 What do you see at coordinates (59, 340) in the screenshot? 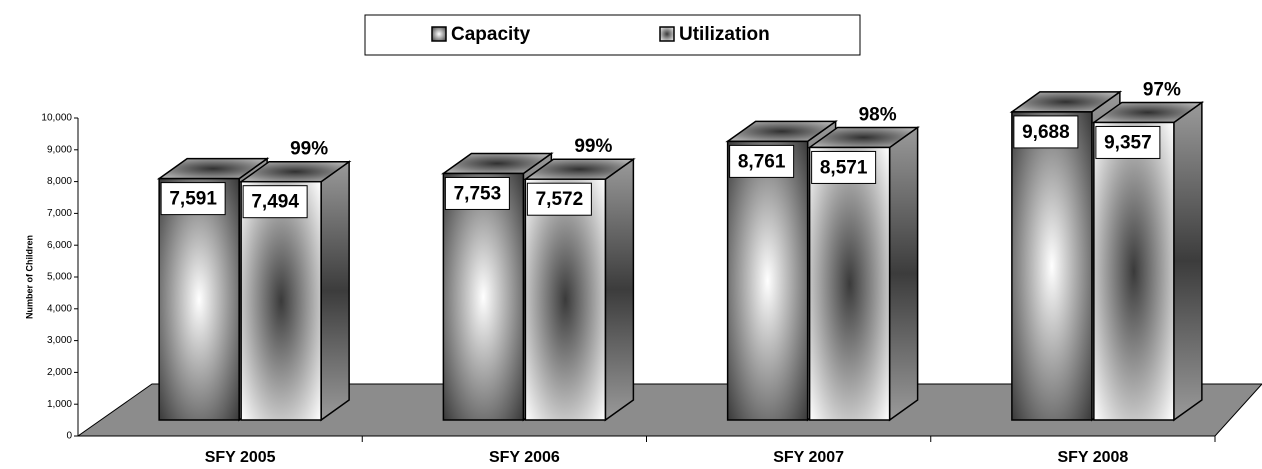
I see `y-tick-label: 3,000` at bounding box center [59, 340].